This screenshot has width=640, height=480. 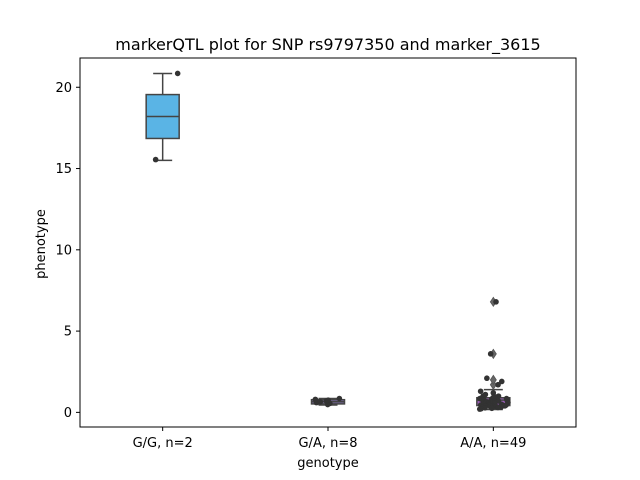 I want to click on y-tick-label: 10, so click(x=63, y=250).